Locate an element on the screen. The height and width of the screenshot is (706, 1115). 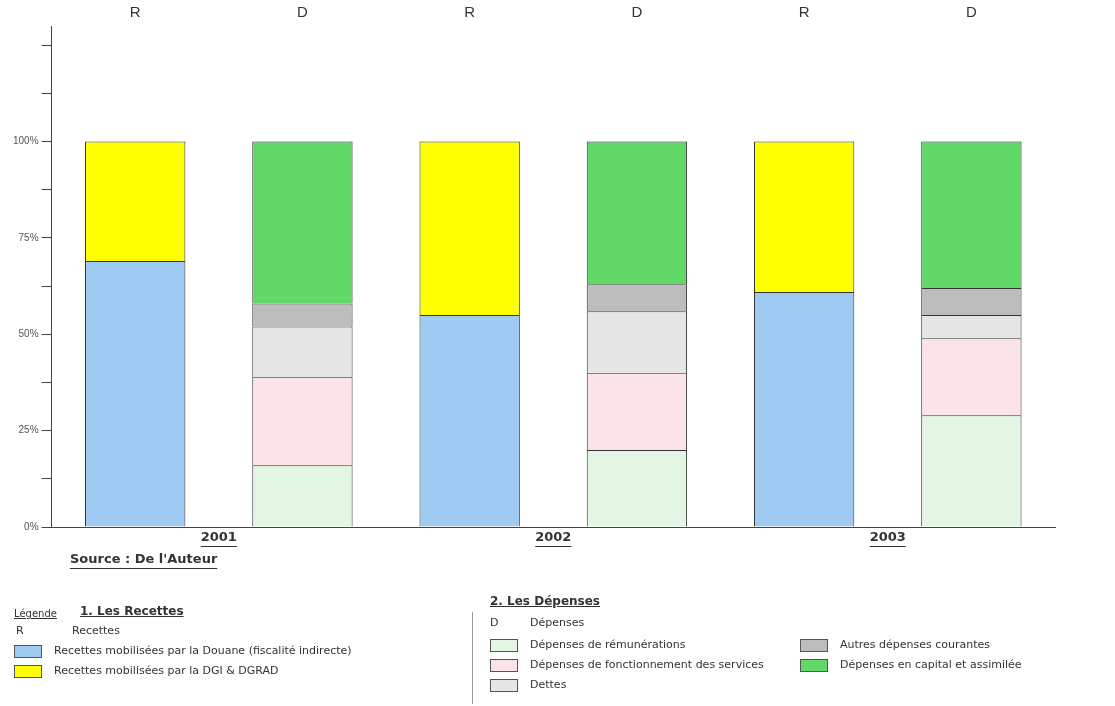
legend-title: Légende is located at coordinates (35, 613).